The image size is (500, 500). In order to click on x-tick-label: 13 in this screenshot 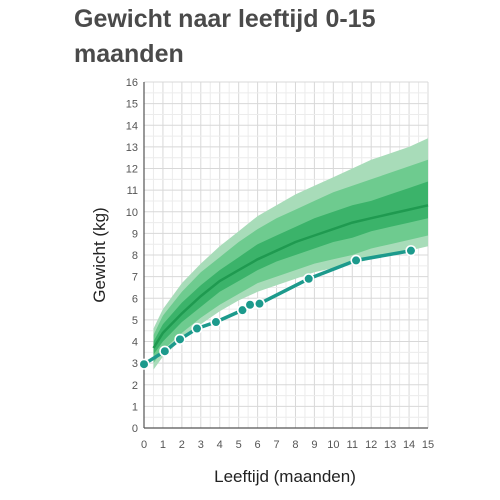, I will do `click(390, 445)`.